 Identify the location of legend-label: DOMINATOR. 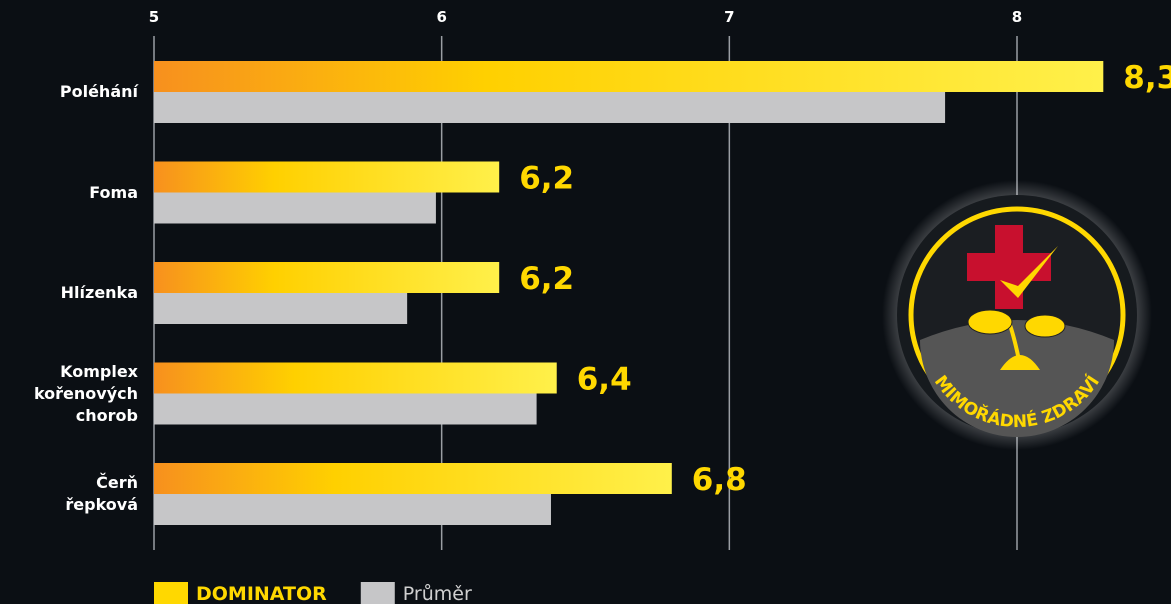
(261, 593).